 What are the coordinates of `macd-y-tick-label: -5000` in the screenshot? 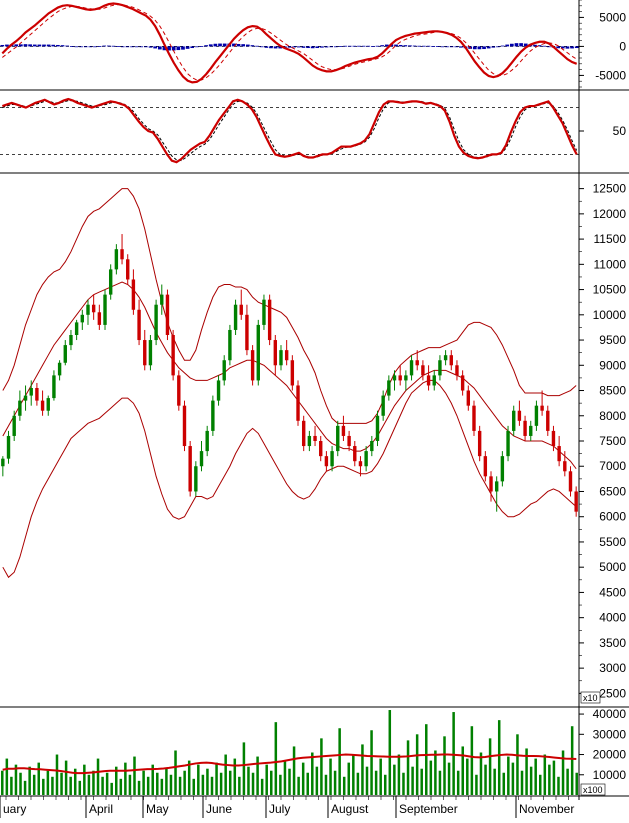 It's located at (610, 75).